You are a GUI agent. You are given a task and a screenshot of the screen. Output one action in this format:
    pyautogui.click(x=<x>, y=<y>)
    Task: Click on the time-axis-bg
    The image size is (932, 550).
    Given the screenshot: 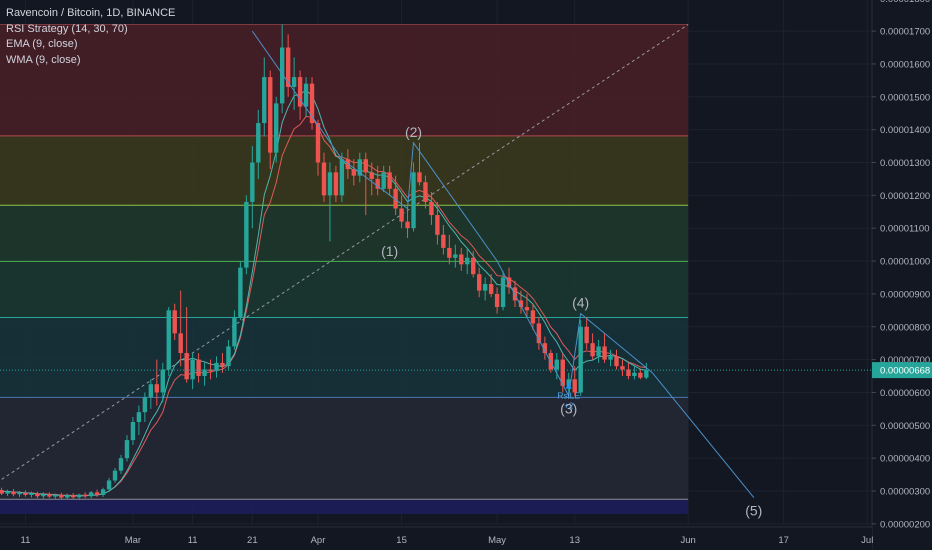 What is the action you would take?
    pyautogui.click(x=436, y=538)
    